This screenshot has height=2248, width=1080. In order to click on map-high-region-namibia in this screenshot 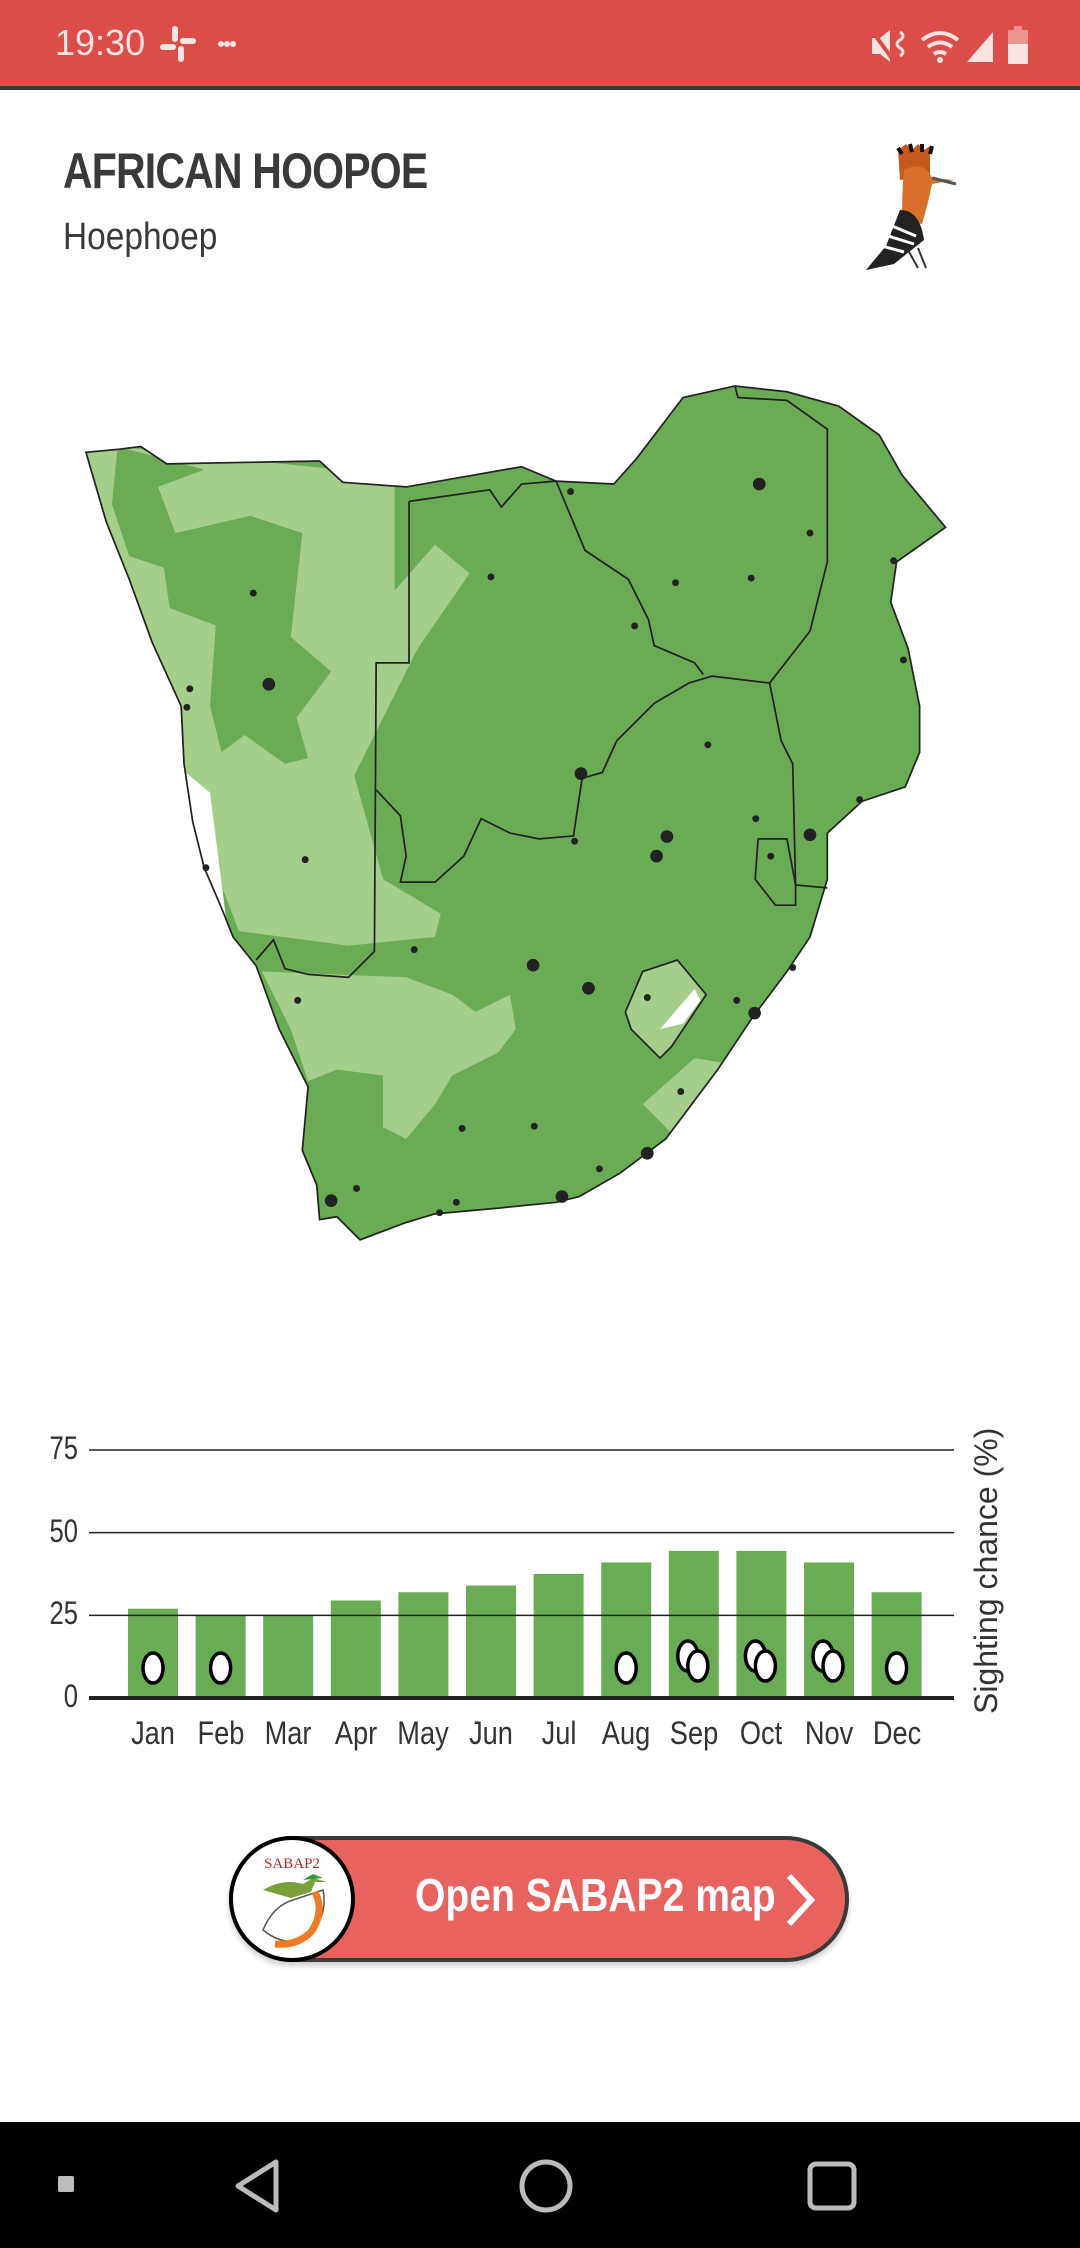, I will do `click(221, 605)`.